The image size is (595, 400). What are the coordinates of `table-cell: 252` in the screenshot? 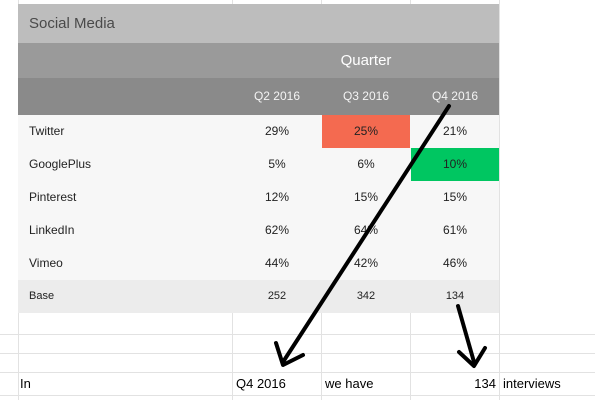 It's located at (277, 296).